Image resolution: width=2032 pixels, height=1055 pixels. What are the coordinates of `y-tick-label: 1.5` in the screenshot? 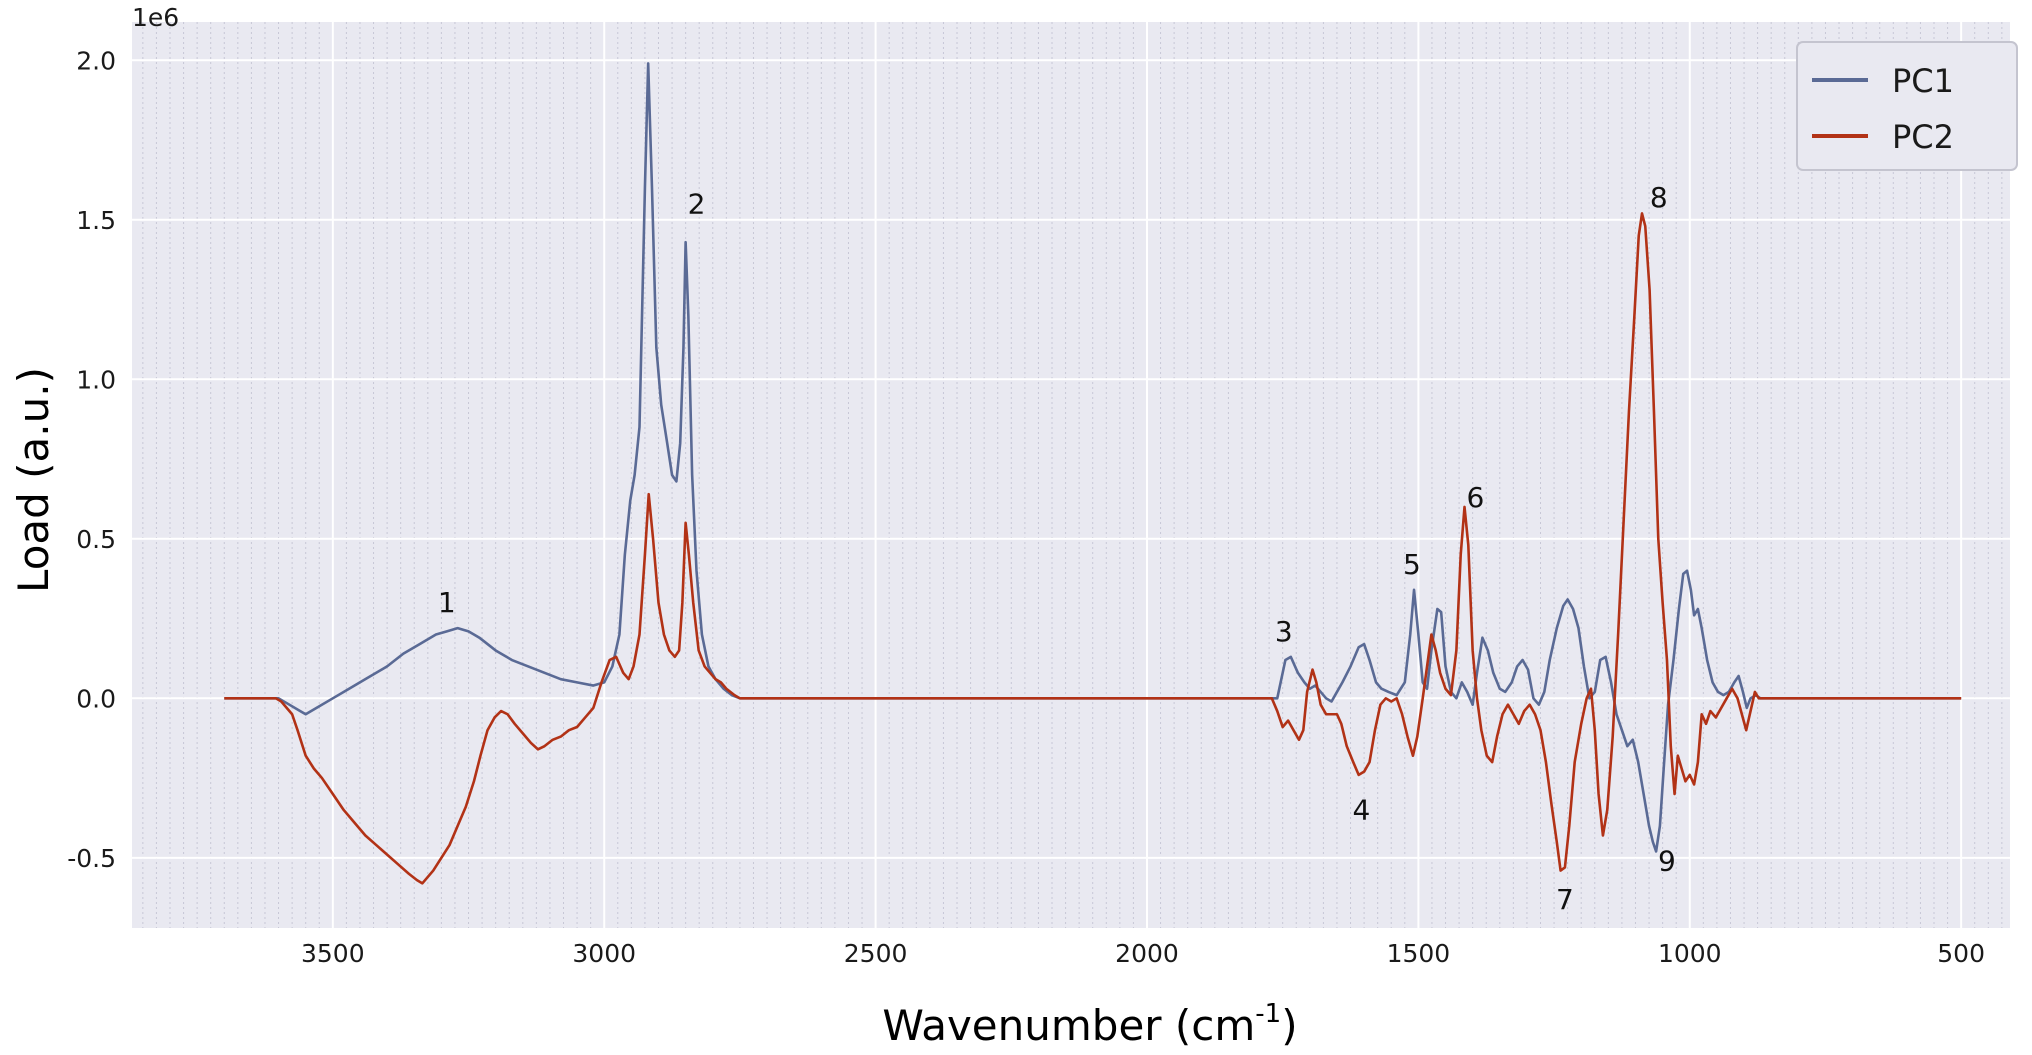 It's located at (96, 220).